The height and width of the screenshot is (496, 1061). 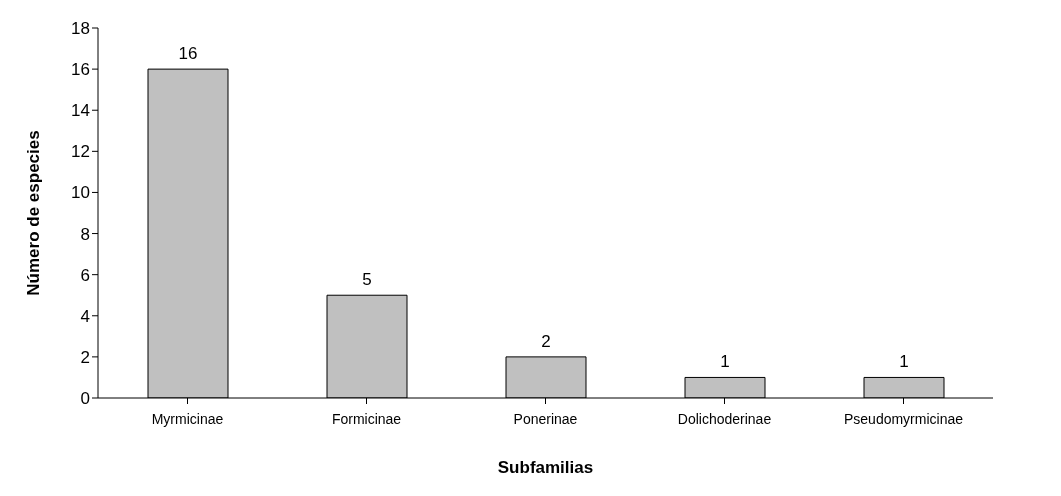 I want to click on y-tick-label: 4, so click(x=85, y=316).